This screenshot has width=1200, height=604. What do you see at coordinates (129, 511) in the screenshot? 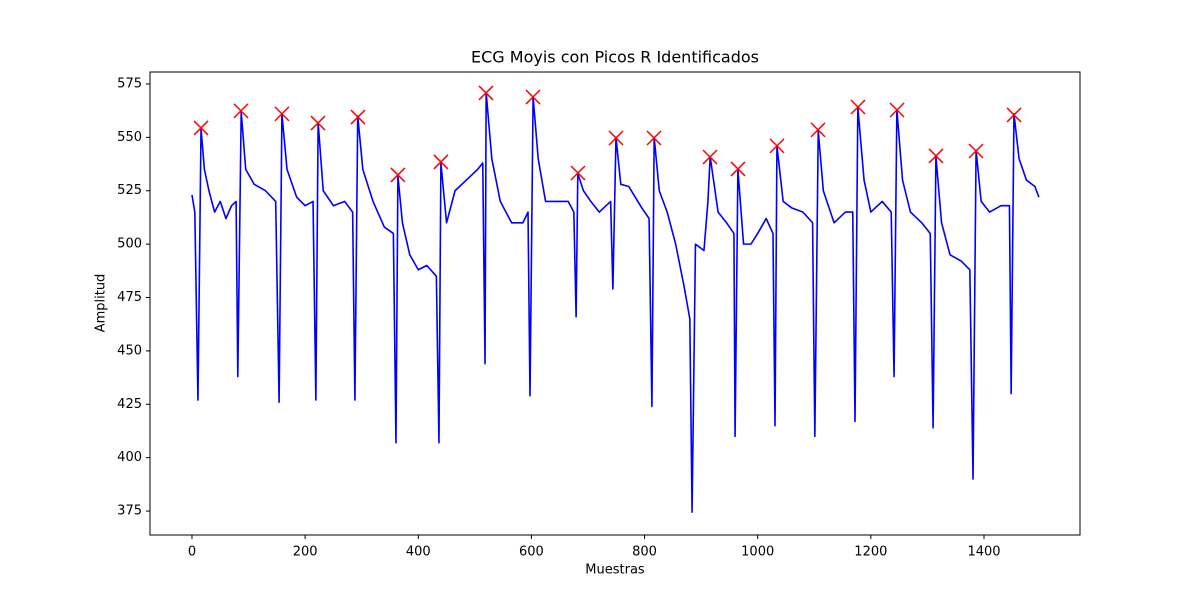
I see `y-tick-label: 375` at bounding box center [129, 511].